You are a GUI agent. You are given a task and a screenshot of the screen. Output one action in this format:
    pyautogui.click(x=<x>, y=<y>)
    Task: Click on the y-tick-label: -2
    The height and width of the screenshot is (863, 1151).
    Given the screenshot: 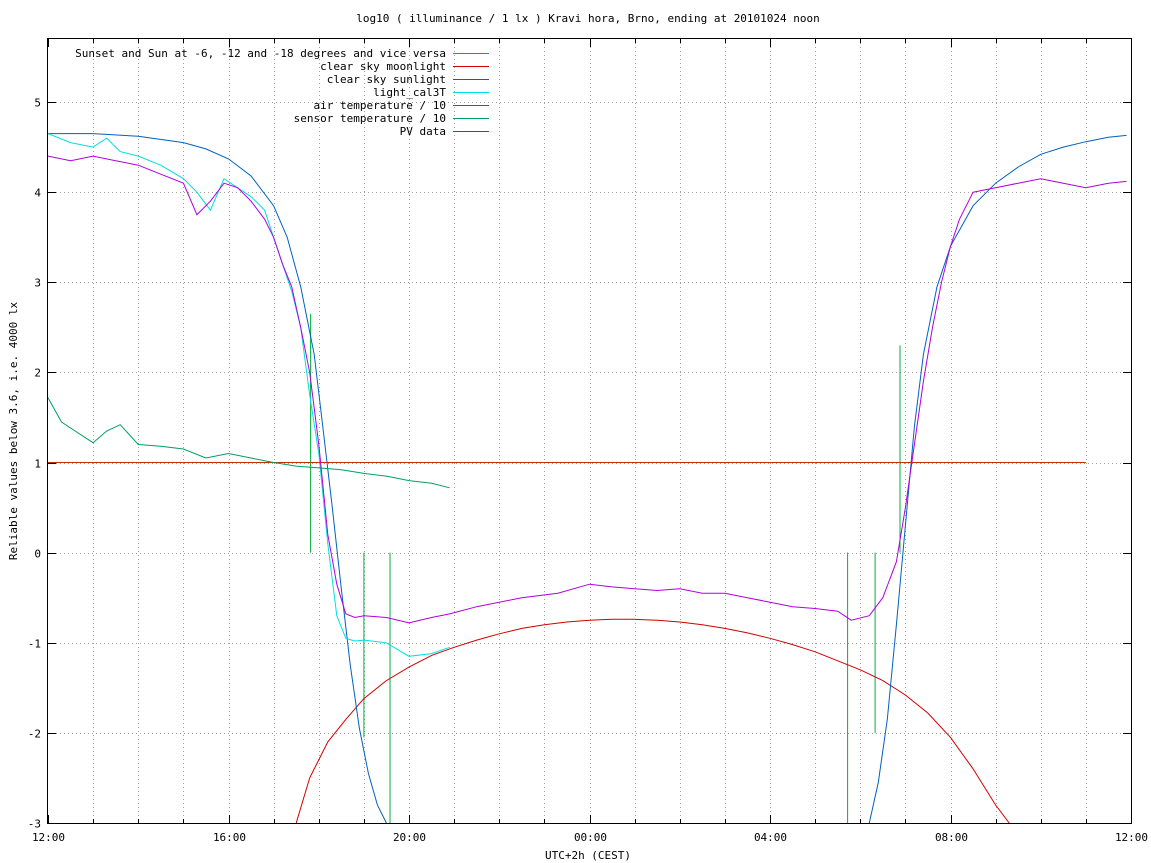 What is the action you would take?
    pyautogui.click(x=34, y=734)
    